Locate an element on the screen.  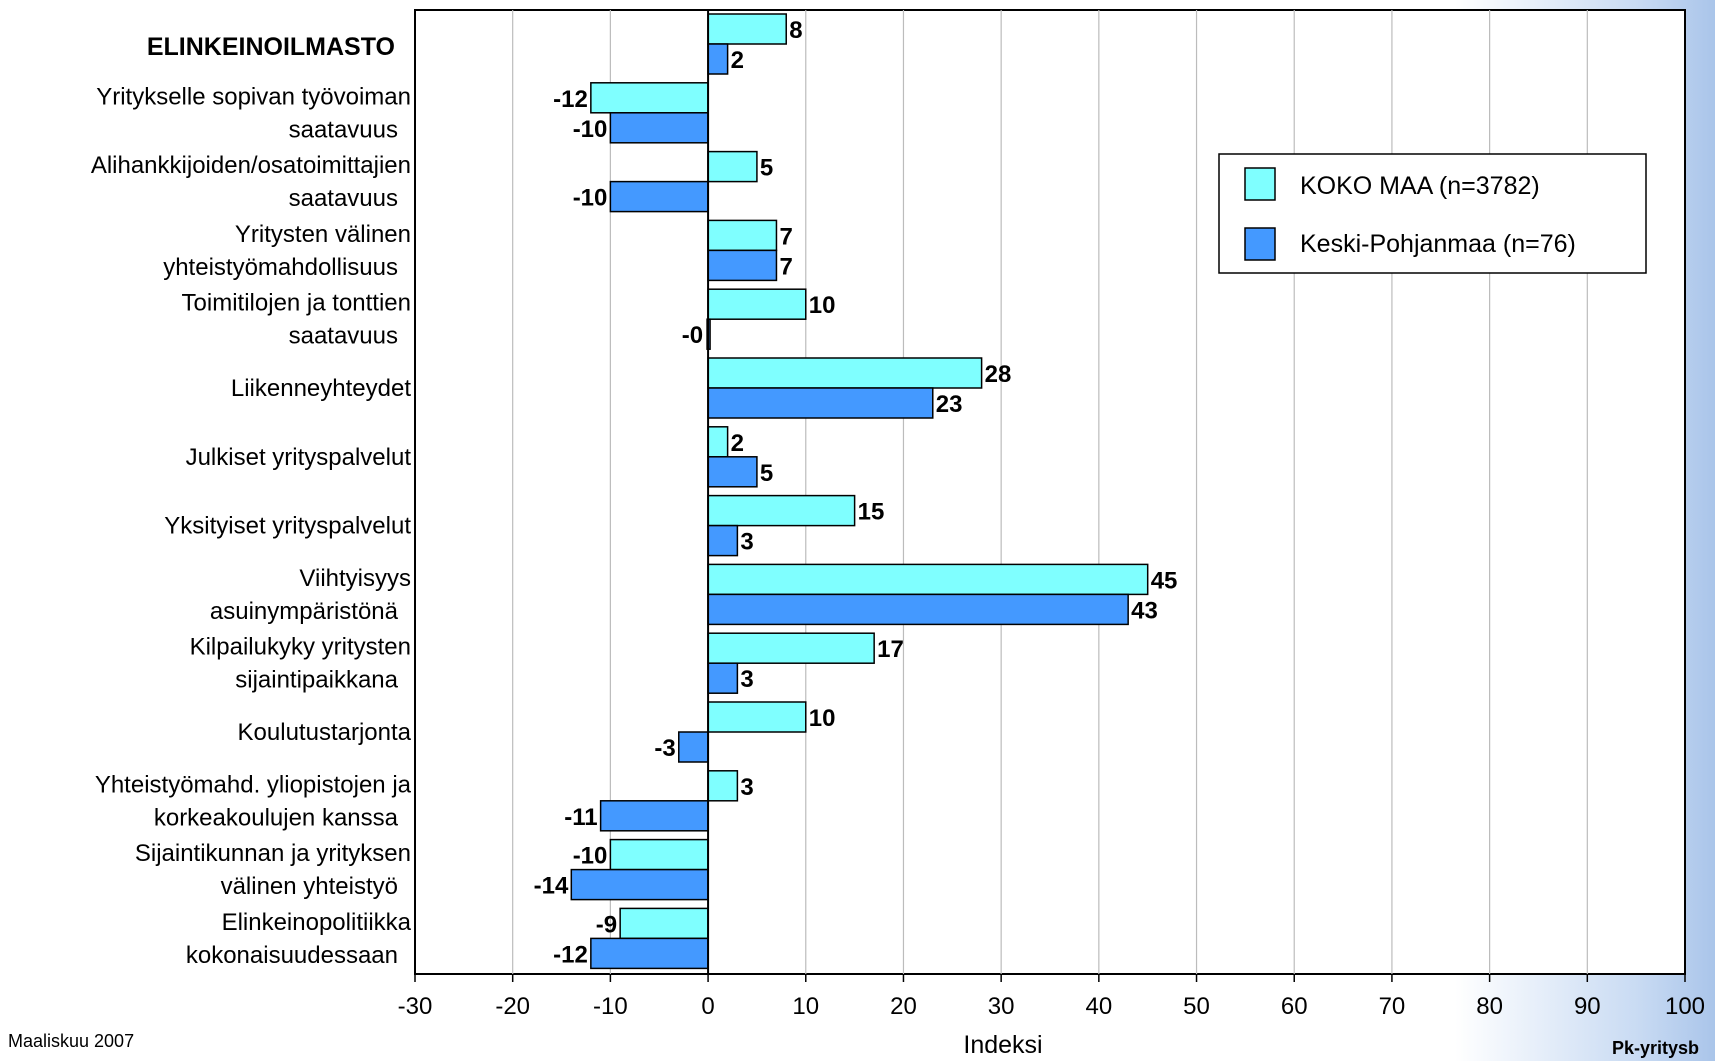
x-tick-label: 60 is located at coordinates (1294, 1006).